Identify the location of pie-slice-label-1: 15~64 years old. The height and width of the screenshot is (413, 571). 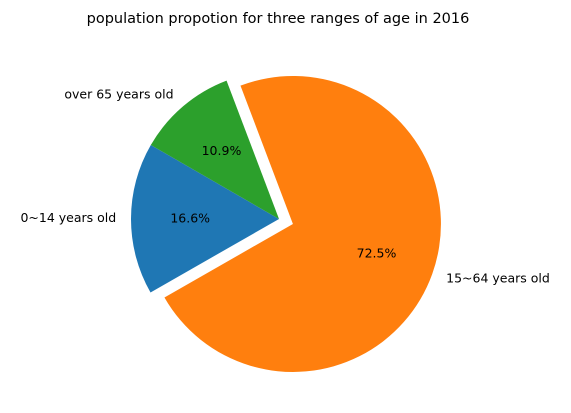
(498, 277).